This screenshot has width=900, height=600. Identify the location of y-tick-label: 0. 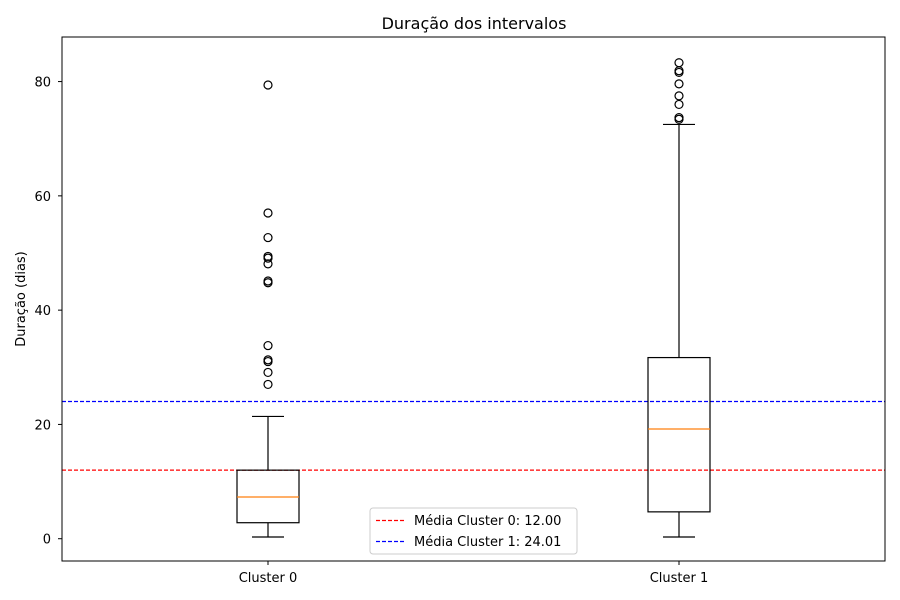
(47, 540).